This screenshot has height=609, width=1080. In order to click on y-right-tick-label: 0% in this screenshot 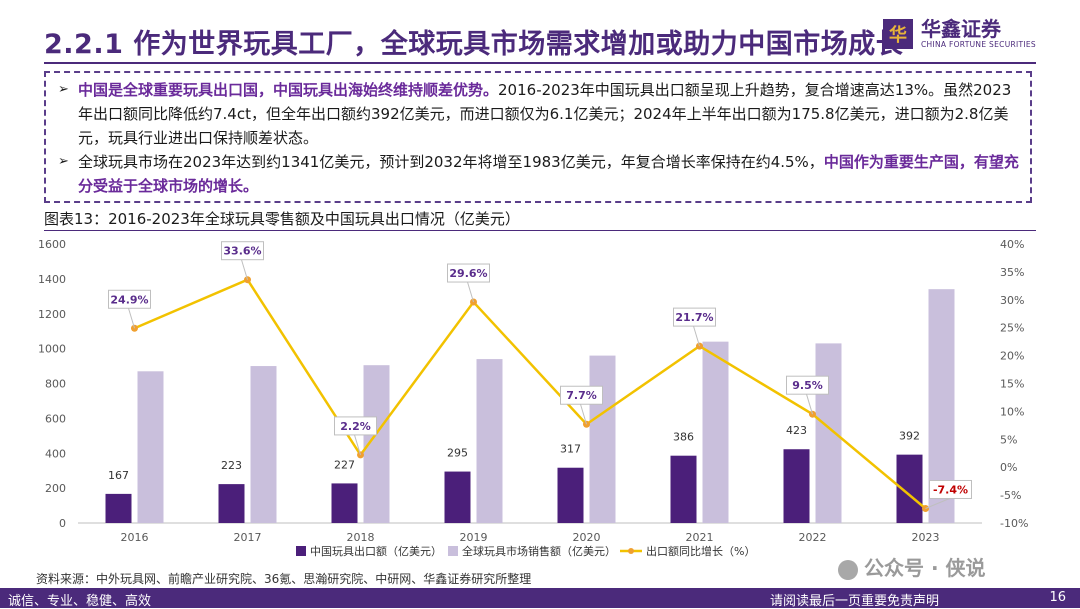, I will do `click(1008, 467)`.